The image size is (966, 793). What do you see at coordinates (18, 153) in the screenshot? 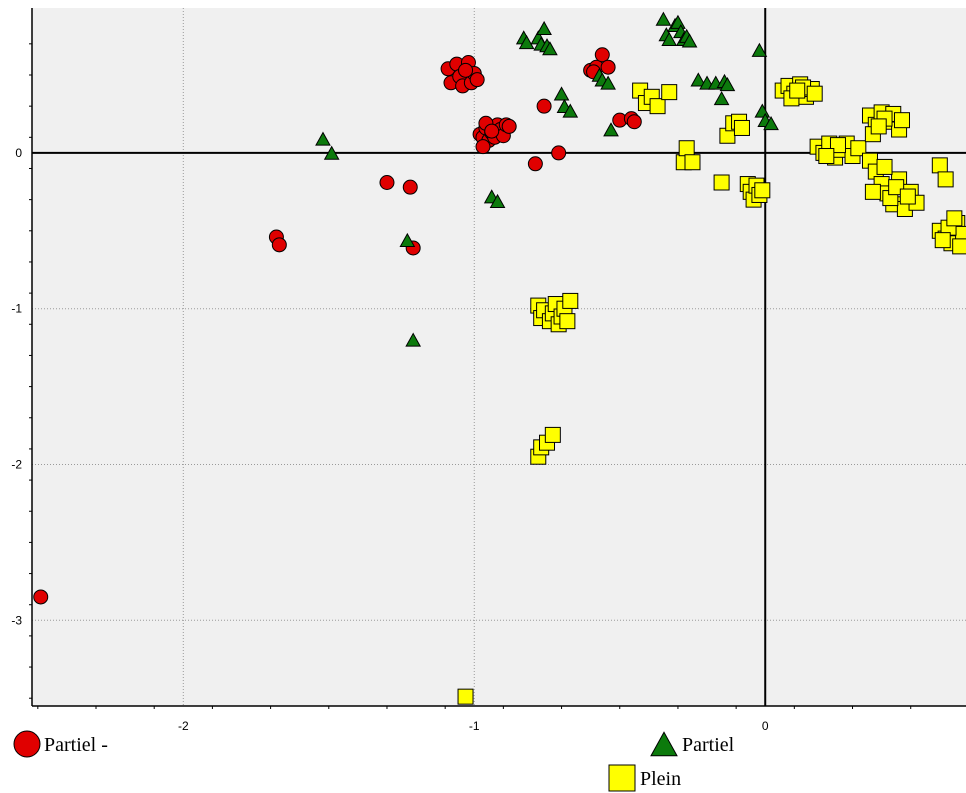
I see `y-tick-label: 0` at bounding box center [18, 153].